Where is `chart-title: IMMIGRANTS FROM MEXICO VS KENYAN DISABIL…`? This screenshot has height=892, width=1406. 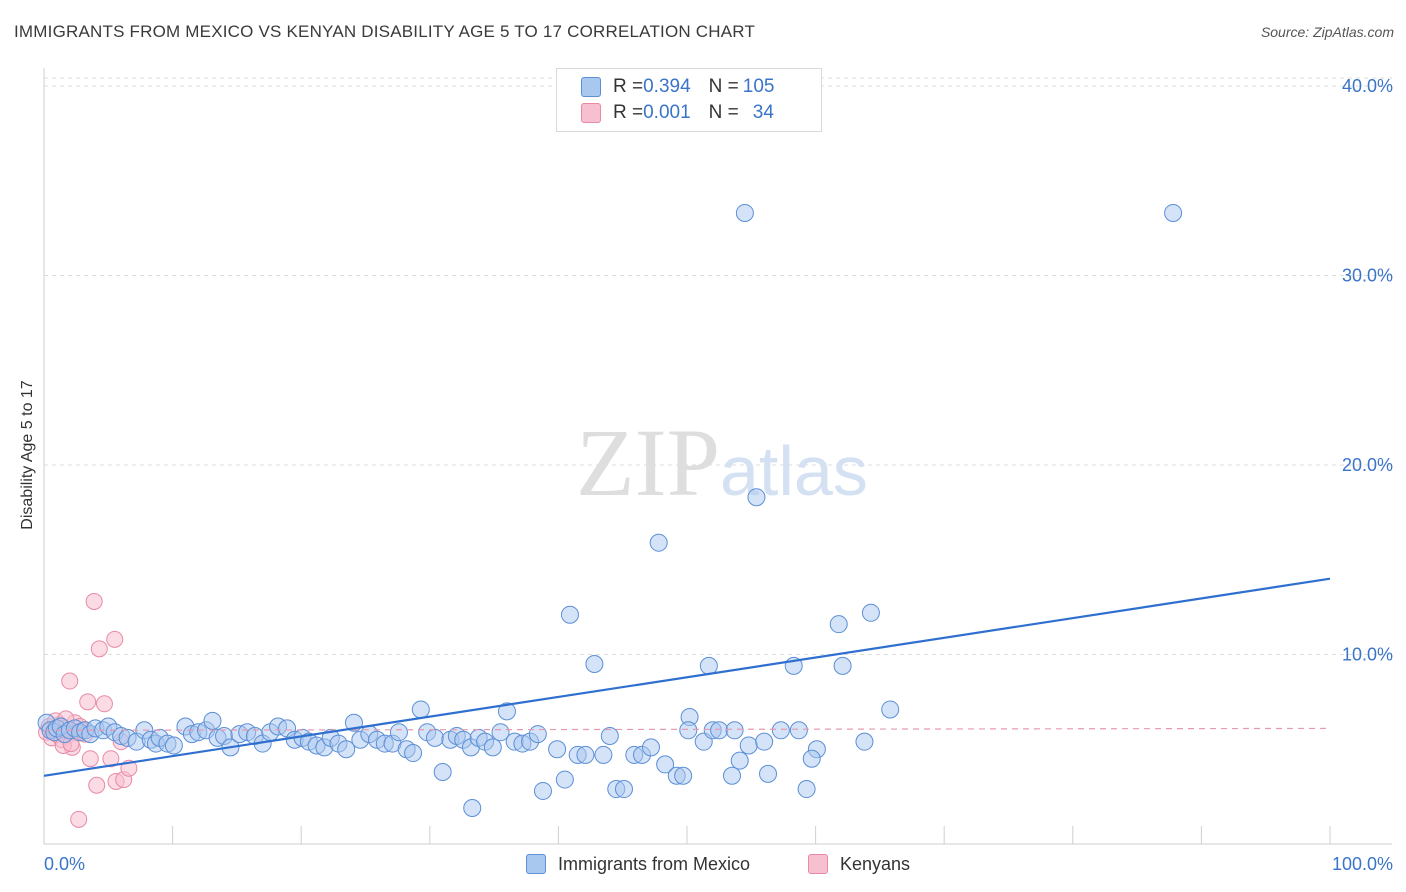 chart-title: IMMIGRANTS FROM MEXICO VS KENYAN DISABIL… is located at coordinates (385, 31).